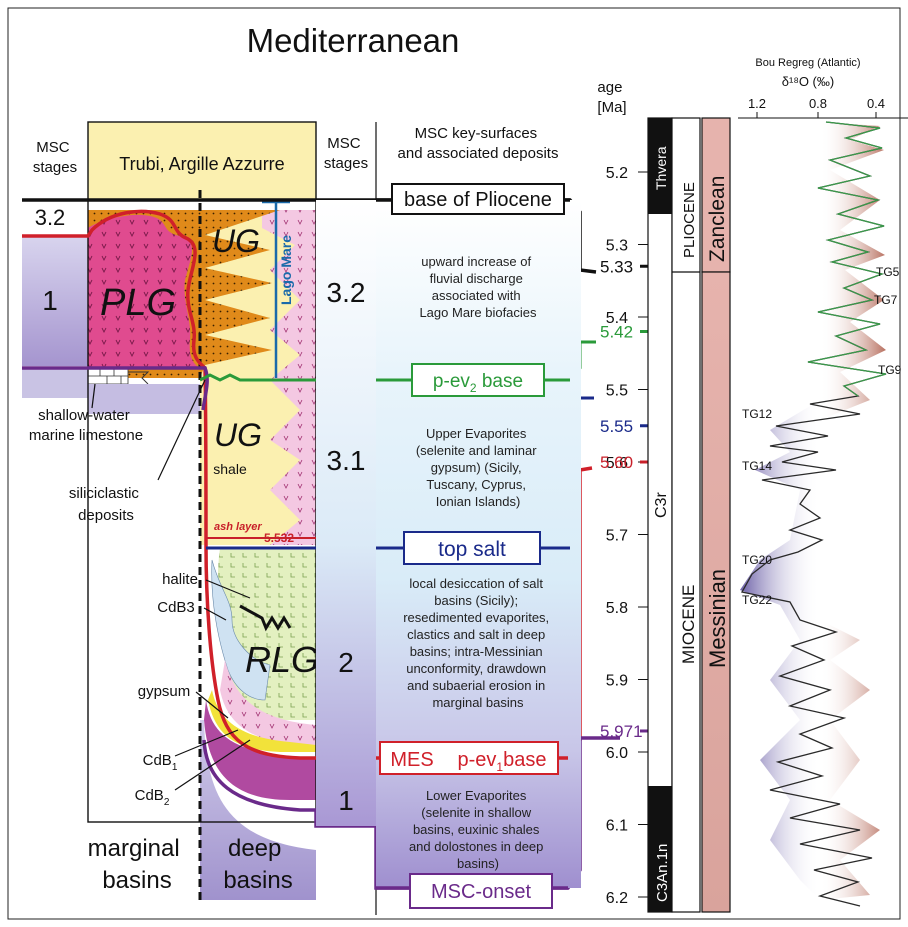  Describe the element at coordinates (257, 864) in the screenshot. I see `deep-basins-label: deep basins` at that location.